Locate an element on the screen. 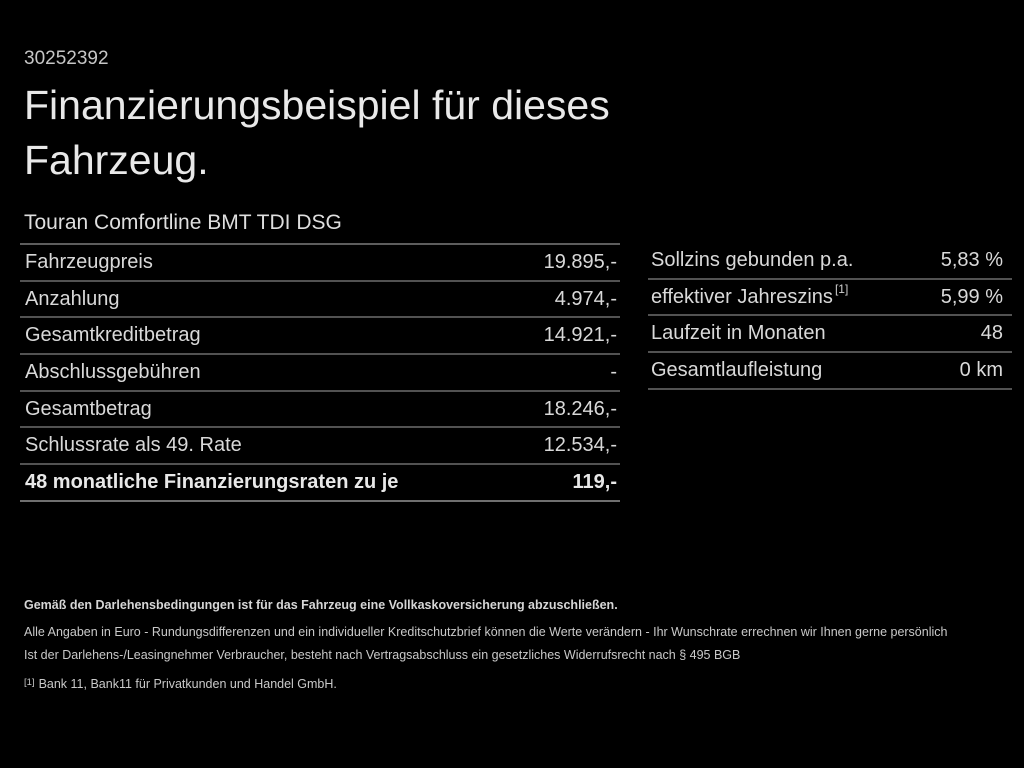 The image size is (1024, 768). row-label: Gesamtlaufleistung is located at coordinates (737, 369).